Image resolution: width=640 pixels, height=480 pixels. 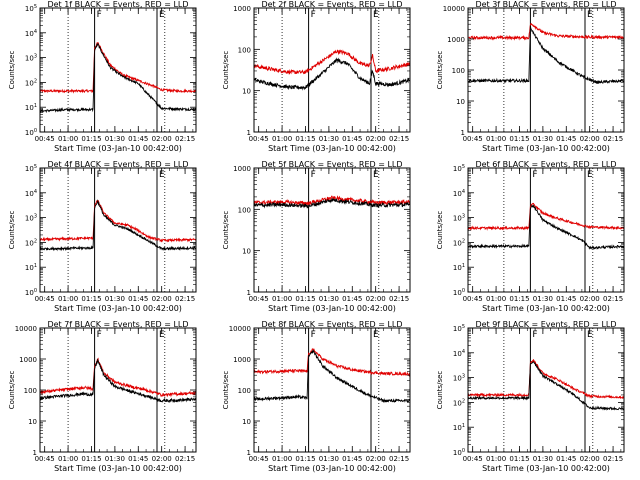 What do you see at coordinates (496, 139) in the screenshot?
I see `x-tick-label: 01:00` at bounding box center [496, 139].